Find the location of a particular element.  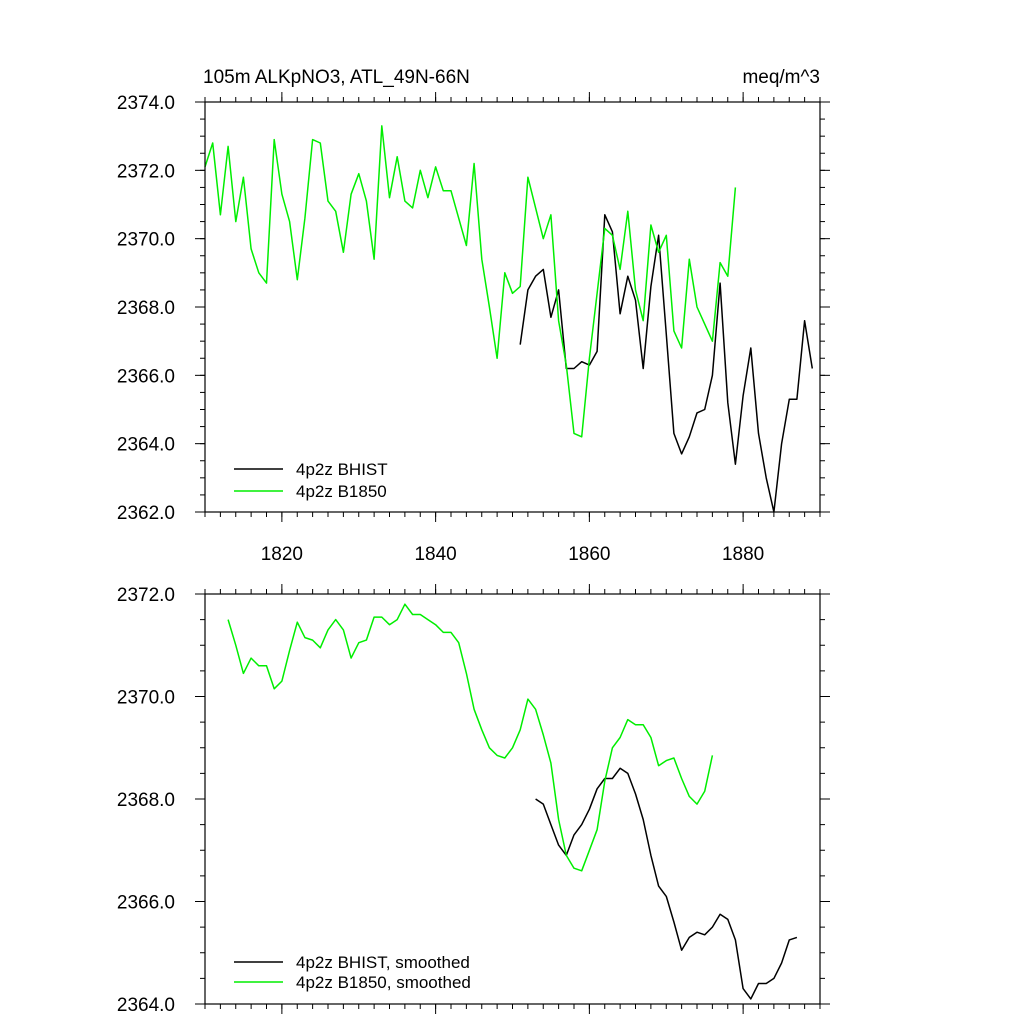

legend-label-b1850: 4p2z B1850 is located at coordinates (341, 491).